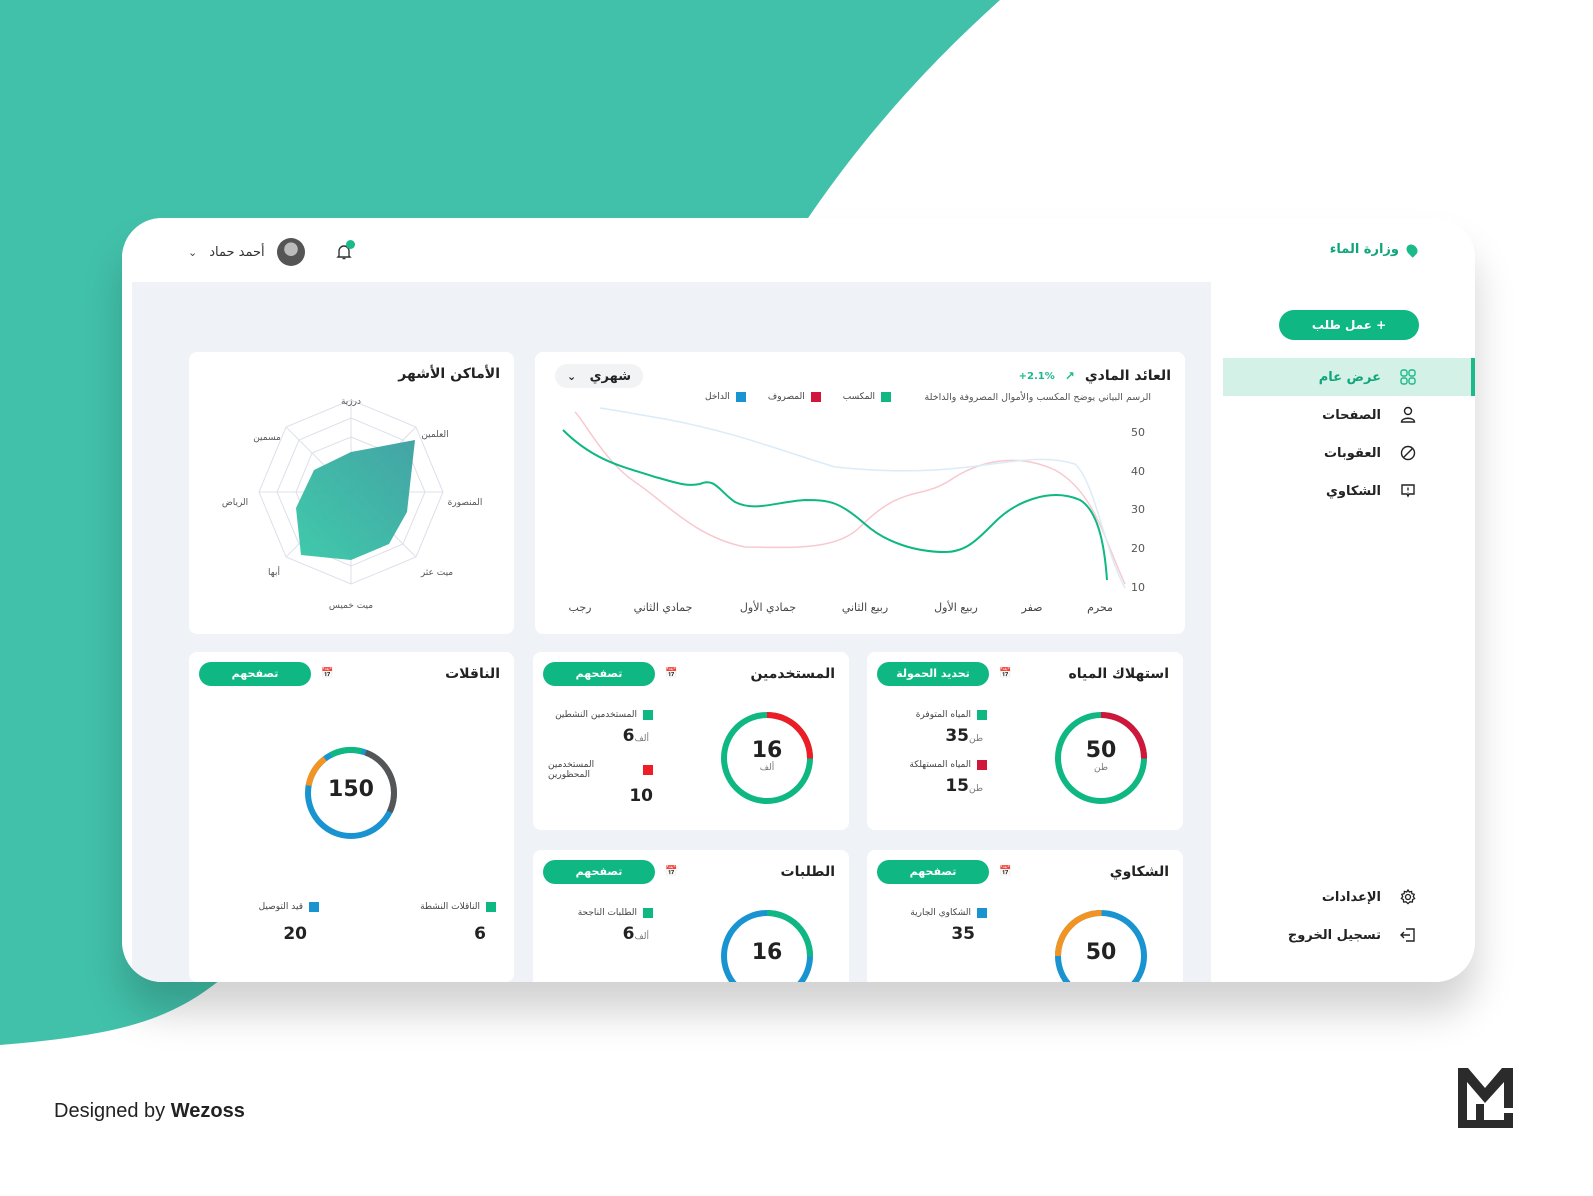  Describe the element at coordinates (956, 607) in the screenshot. I see `x-tick: ربيع الأول` at that location.